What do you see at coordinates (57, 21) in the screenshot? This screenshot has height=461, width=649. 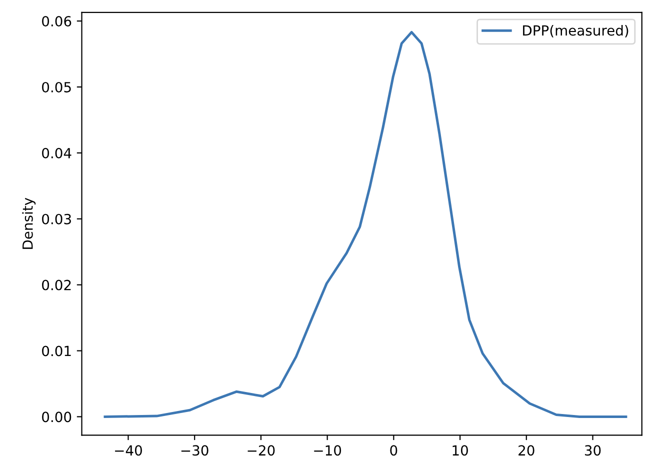 I see `y-tick-label: 0.06` at bounding box center [57, 21].